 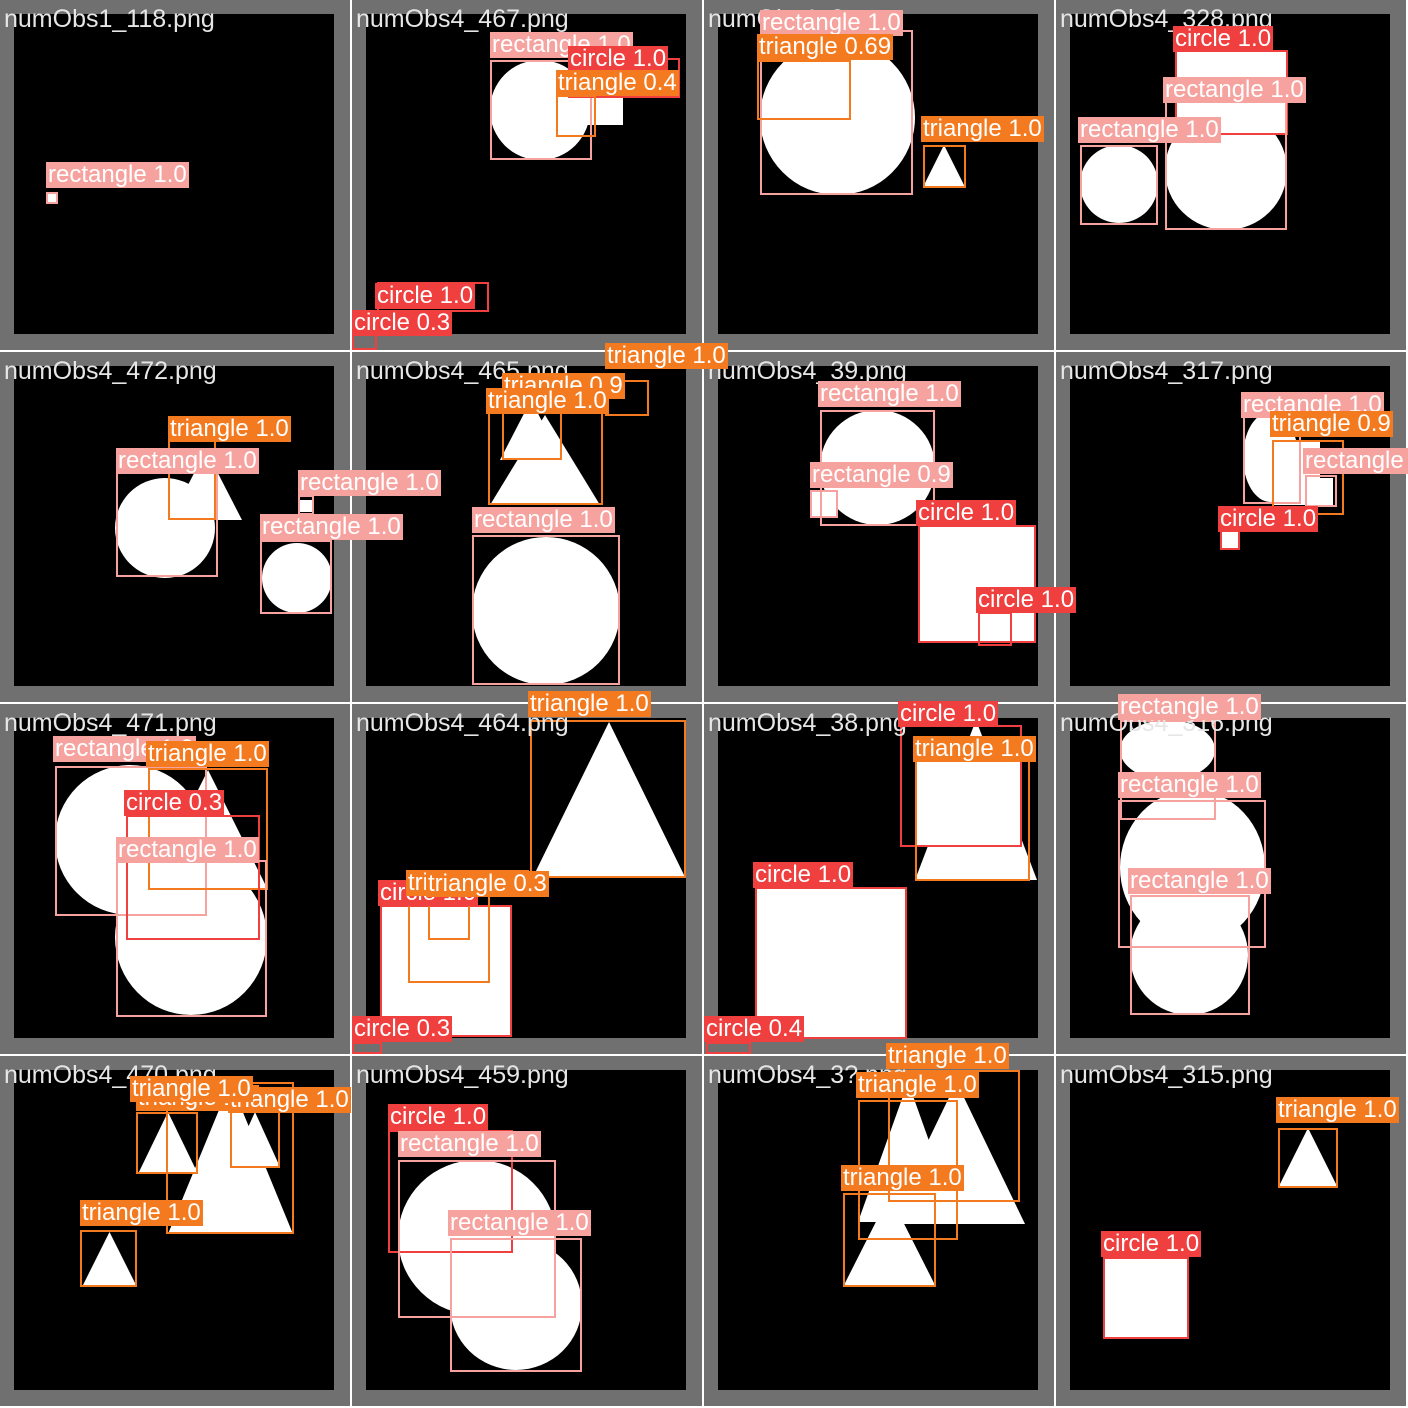 What do you see at coordinates (462, 1075) in the screenshot?
I see `file-name: numObs4_459.png` at bounding box center [462, 1075].